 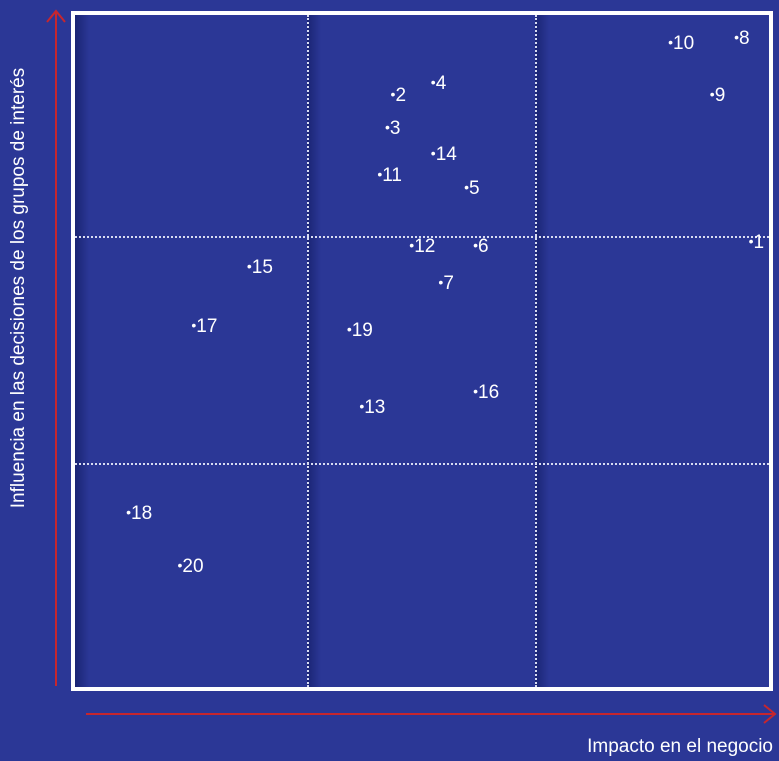 What do you see at coordinates (207, 326) in the screenshot?
I see `point-label: 17` at bounding box center [207, 326].